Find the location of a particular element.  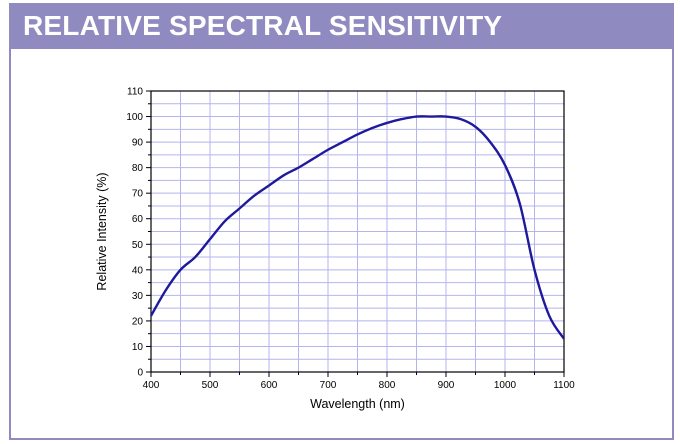

y-tick-label: 0 is located at coordinates (140, 373).